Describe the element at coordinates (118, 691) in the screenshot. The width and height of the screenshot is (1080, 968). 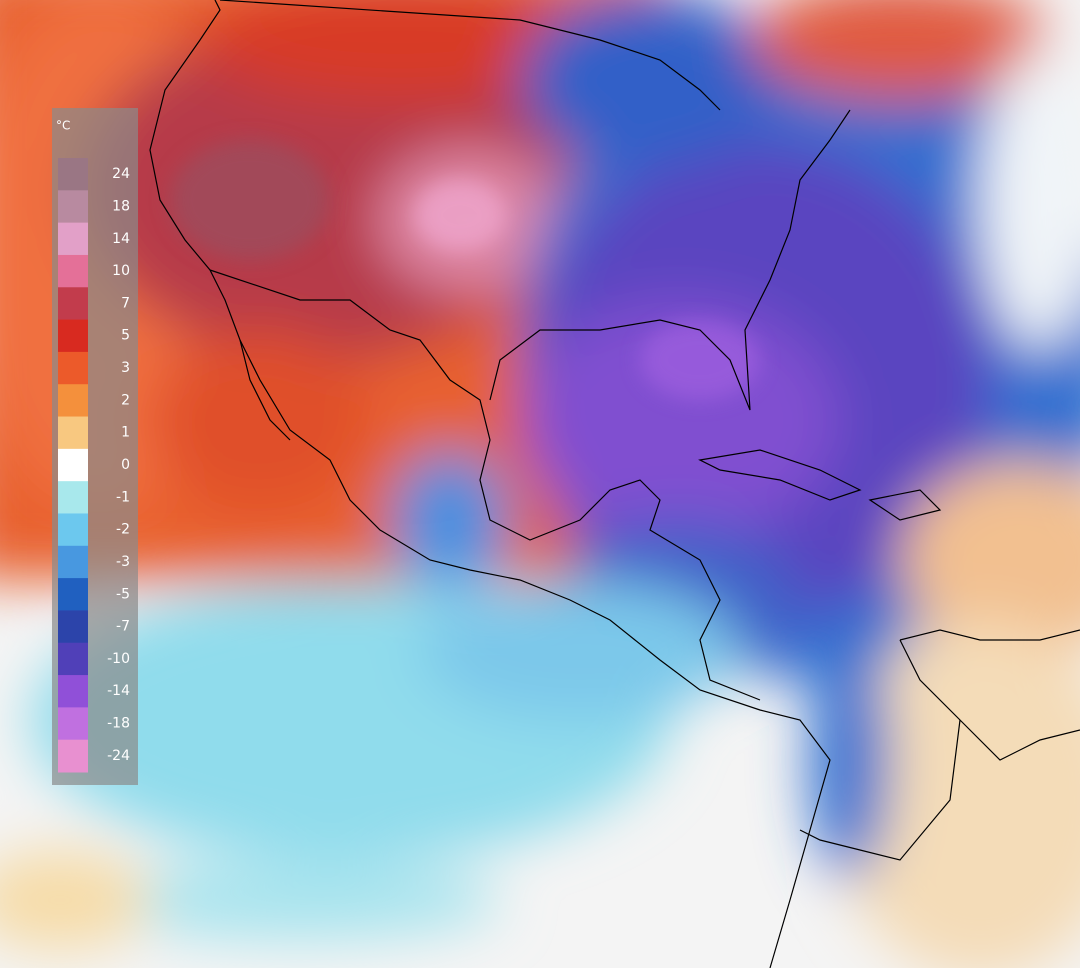
I see `legend-label: -14` at that location.